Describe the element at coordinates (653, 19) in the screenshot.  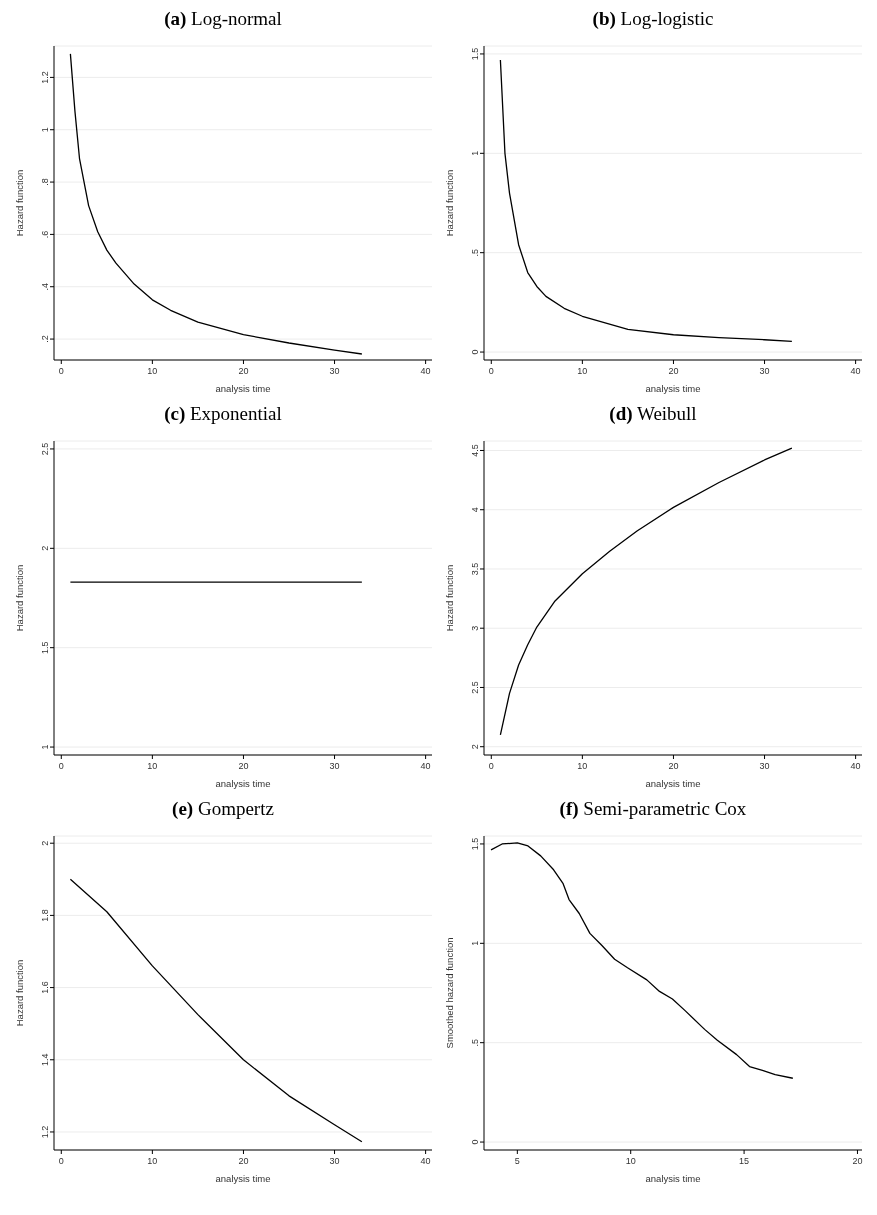
I see `chart-title: (b) Log-logistic` at that location.